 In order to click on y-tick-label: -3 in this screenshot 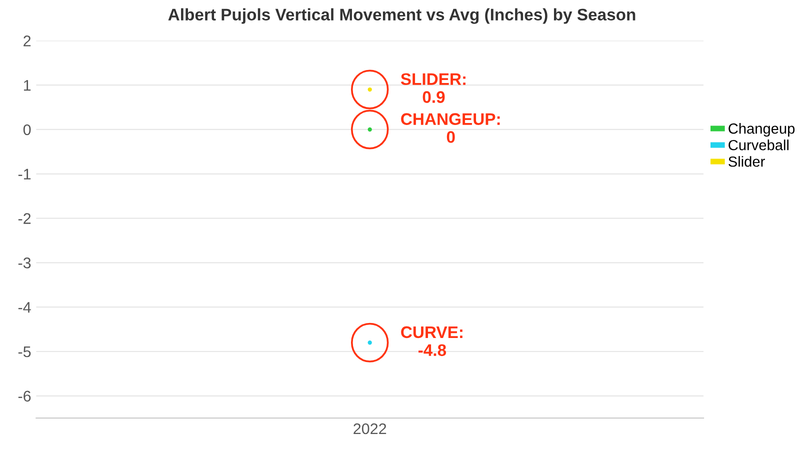, I will do `click(24, 263)`.